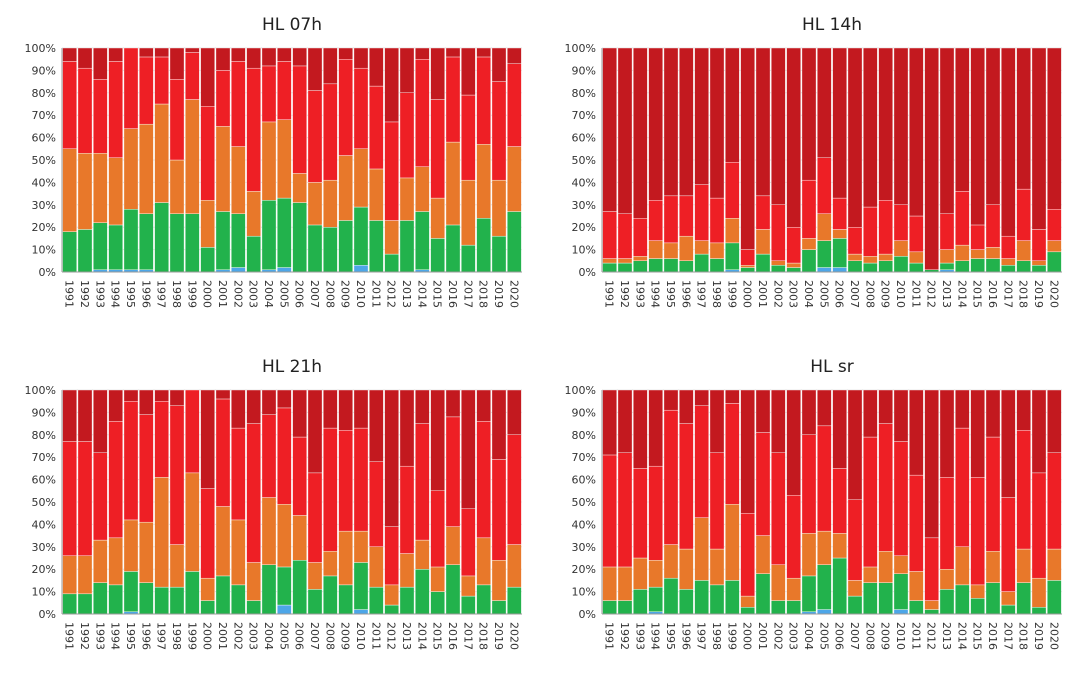  I want to click on bar-red-1993, so click(100, 116).